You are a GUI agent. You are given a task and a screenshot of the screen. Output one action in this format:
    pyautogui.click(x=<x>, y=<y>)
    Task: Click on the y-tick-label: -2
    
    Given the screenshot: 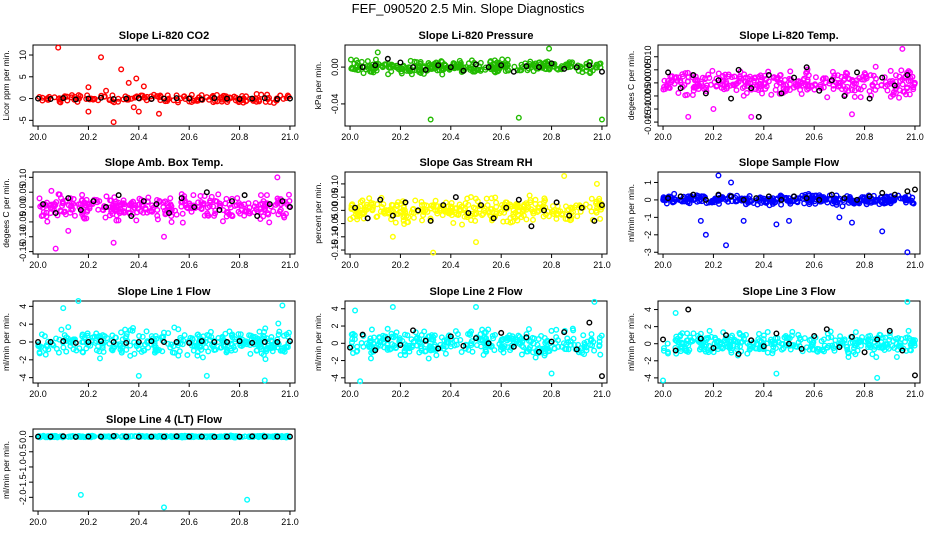 What is the action you would take?
    pyautogui.click(x=335, y=361)
    